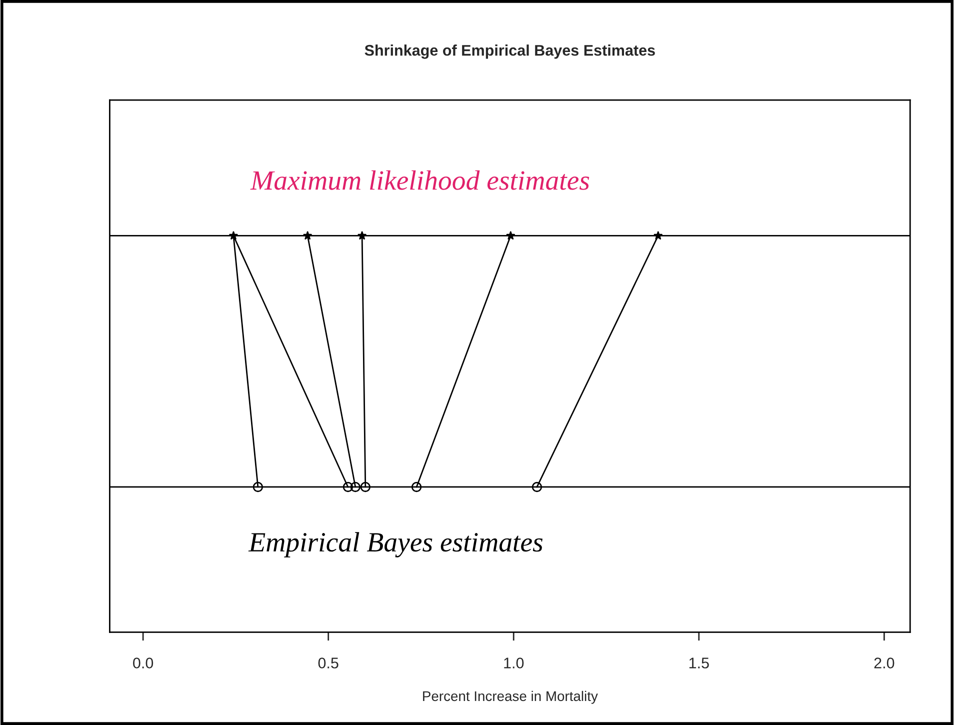 This screenshot has width=954, height=725. What do you see at coordinates (420, 180) in the screenshot?
I see `text: Maximum likelihood estimates` at bounding box center [420, 180].